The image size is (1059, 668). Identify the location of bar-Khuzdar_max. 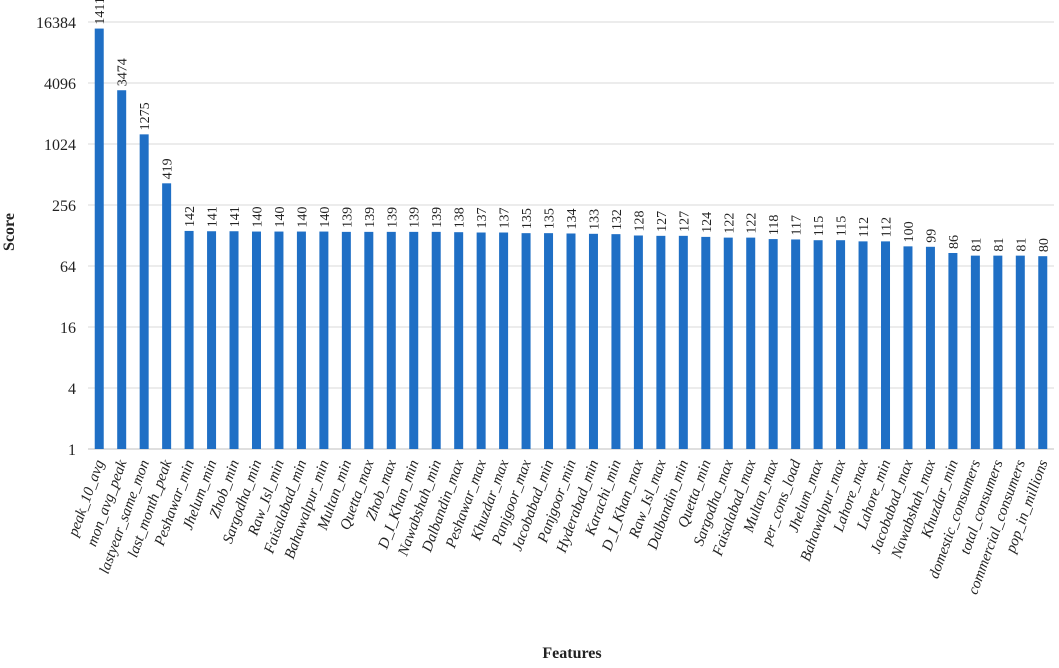
(504, 340).